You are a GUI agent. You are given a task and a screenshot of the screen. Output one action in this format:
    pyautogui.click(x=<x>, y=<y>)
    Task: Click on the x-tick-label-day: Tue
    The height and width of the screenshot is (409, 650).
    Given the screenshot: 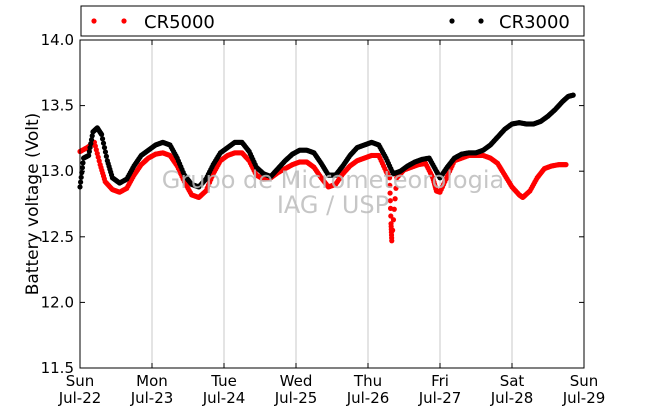 What is the action you would take?
    pyautogui.click(x=223, y=381)
    